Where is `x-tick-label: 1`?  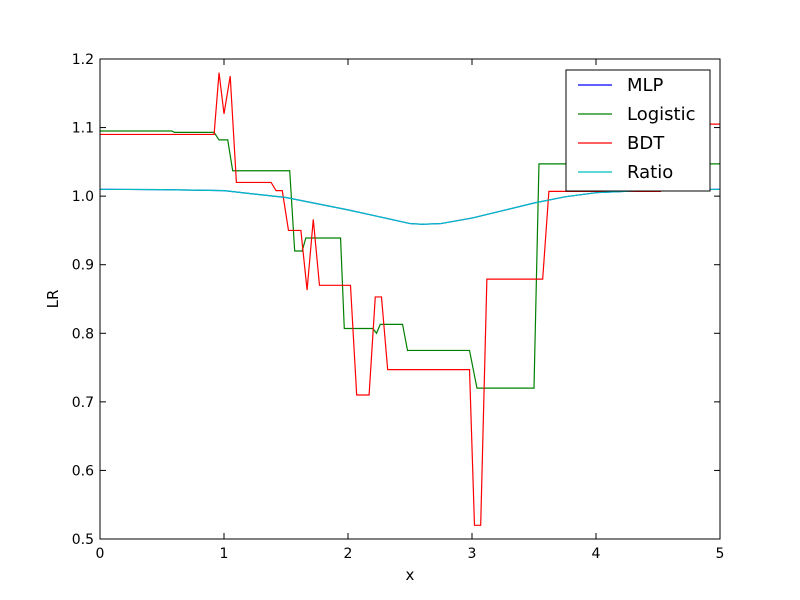 x-tick-label: 1 is located at coordinates (224, 554).